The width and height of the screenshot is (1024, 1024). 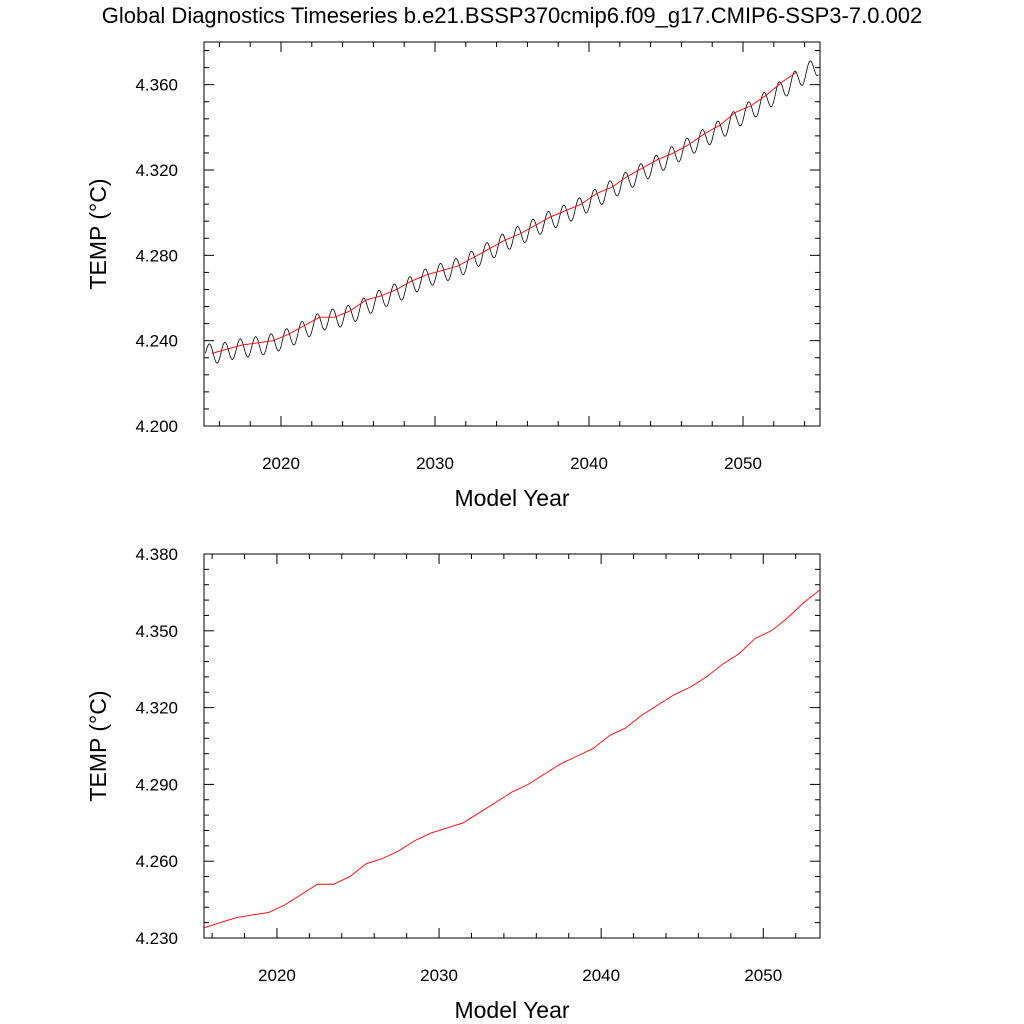 I want to click on y-tick-label: 4.280, so click(x=156, y=255).